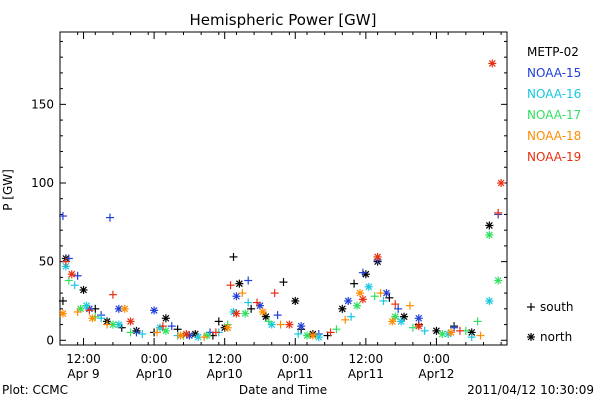 The image size is (600, 400). Describe the element at coordinates (553, 52) in the screenshot. I see `legend-item-metp-02: METP-02` at that location.